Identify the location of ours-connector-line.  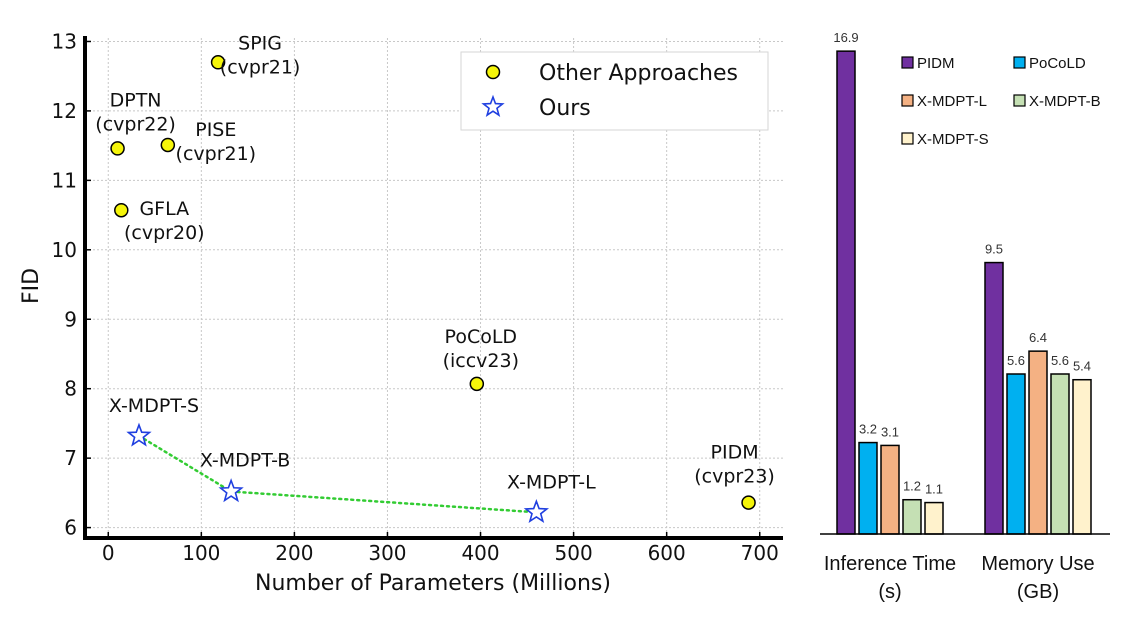
(337, 474).